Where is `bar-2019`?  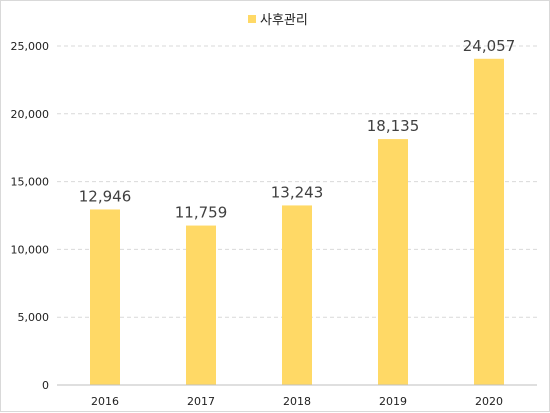
bar-2019 is located at coordinates (393, 262).